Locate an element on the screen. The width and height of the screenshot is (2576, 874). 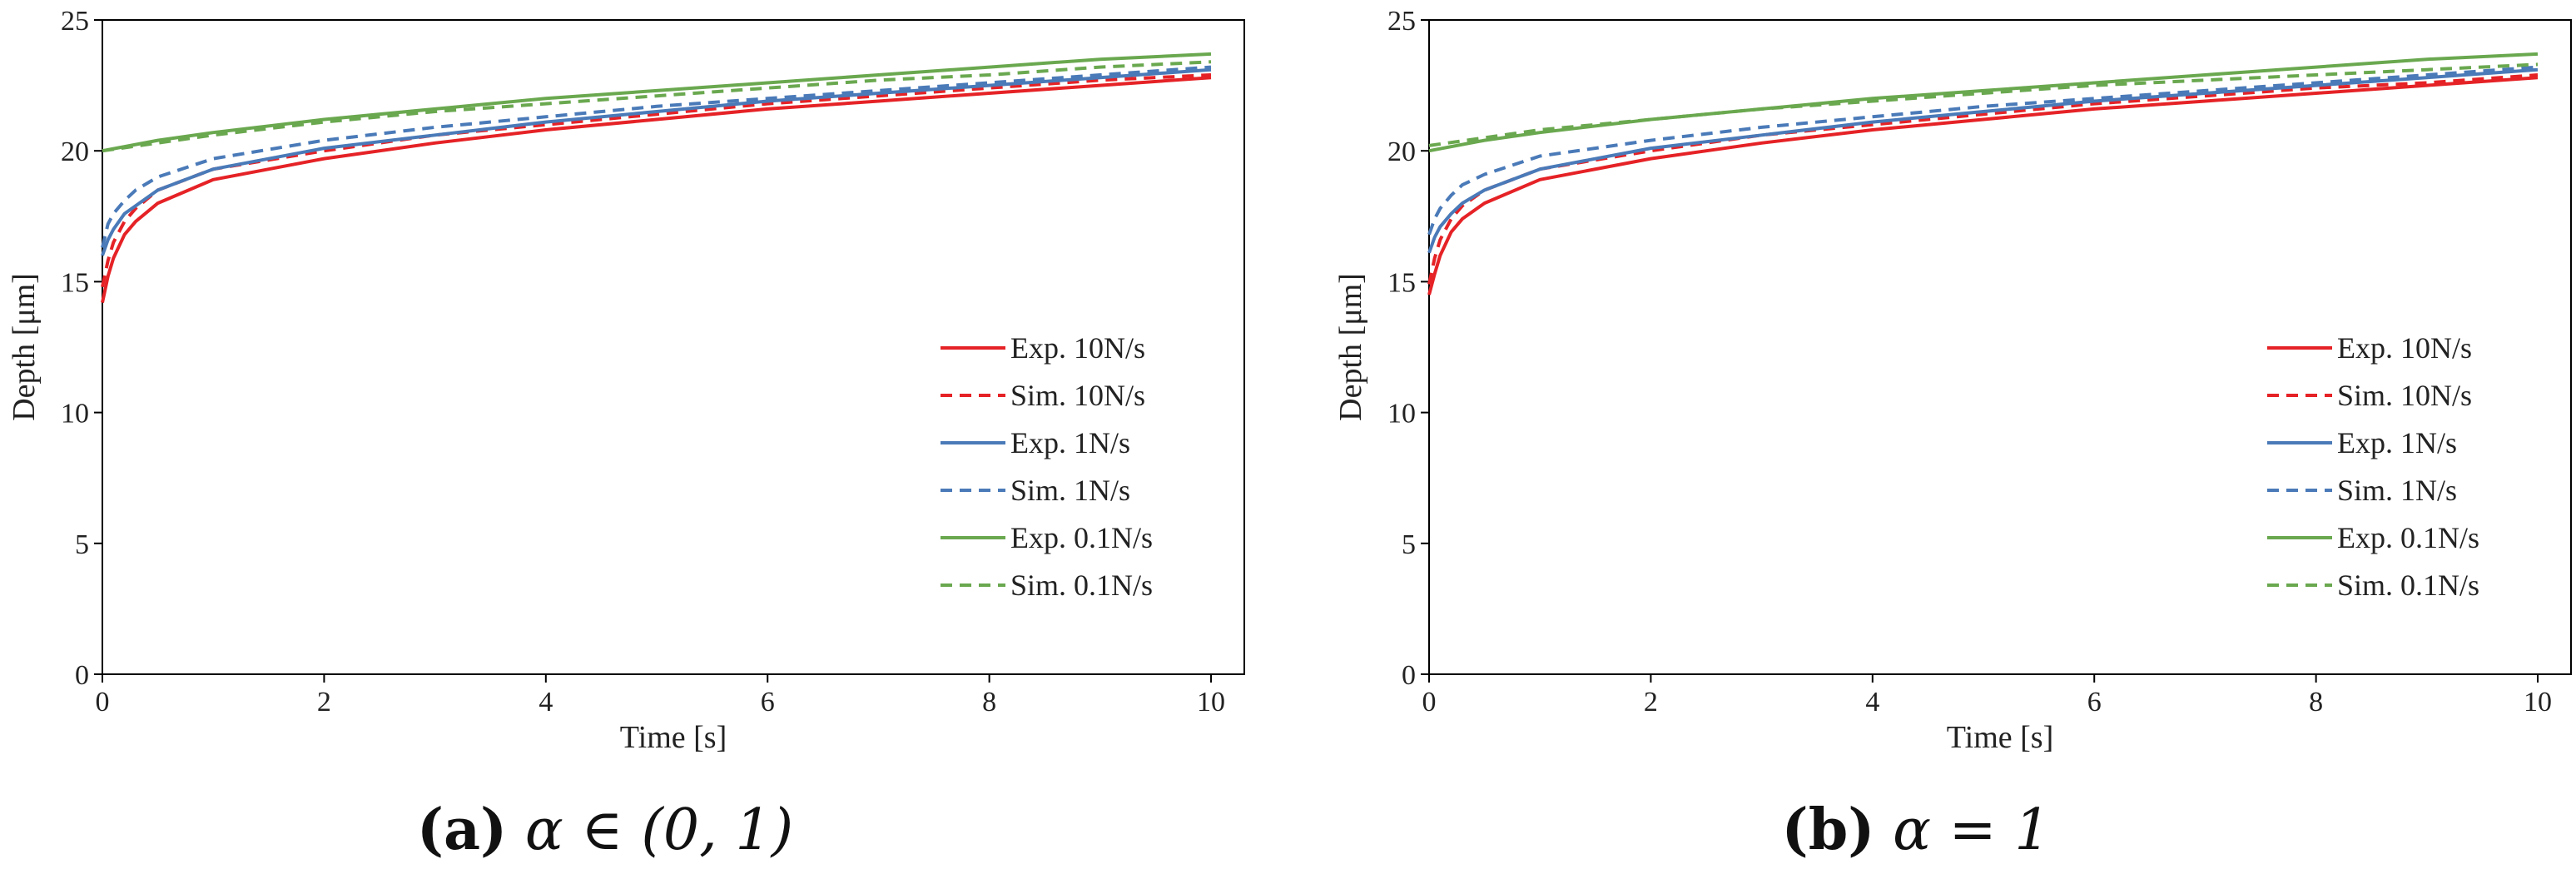
caption-text: α = 1 is located at coordinates (1971, 830).